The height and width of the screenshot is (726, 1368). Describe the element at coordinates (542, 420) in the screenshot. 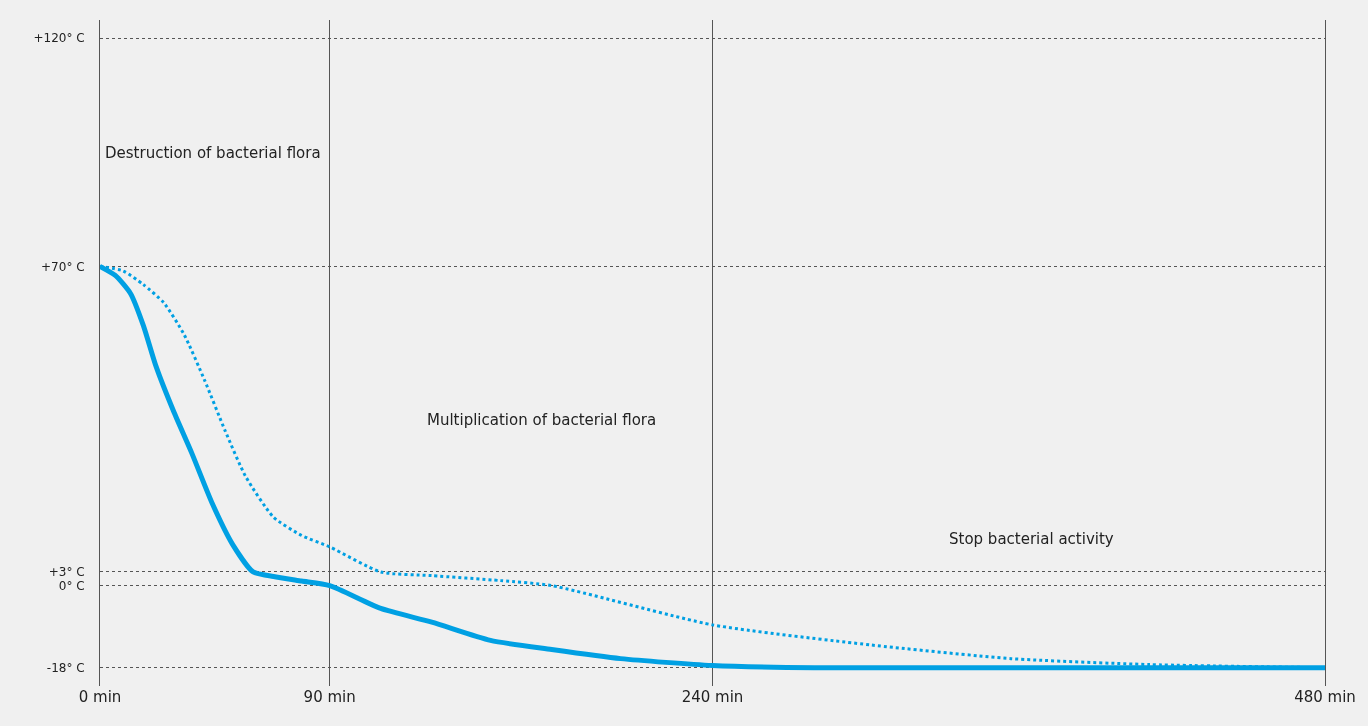

I see `annotation: Multiplication of bacterial flora` at that location.